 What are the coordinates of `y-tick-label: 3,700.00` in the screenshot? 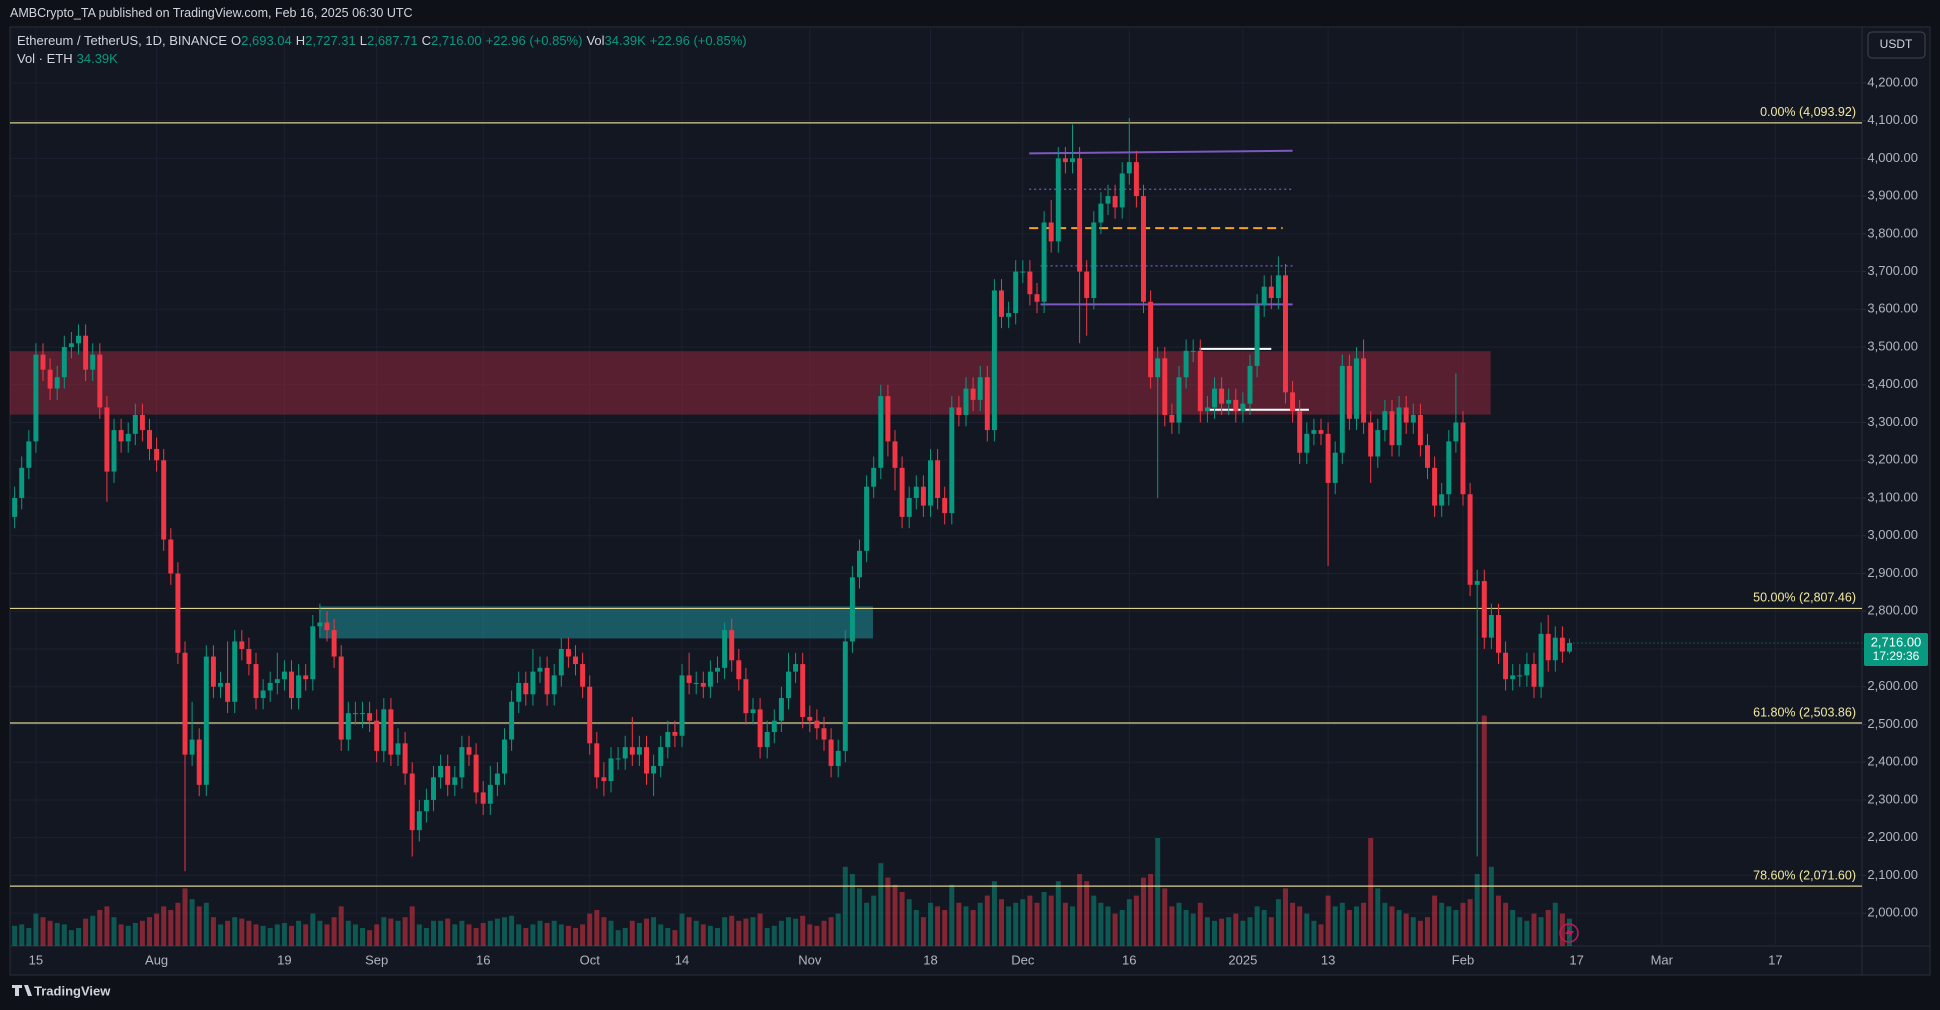 It's located at (1892, 270).